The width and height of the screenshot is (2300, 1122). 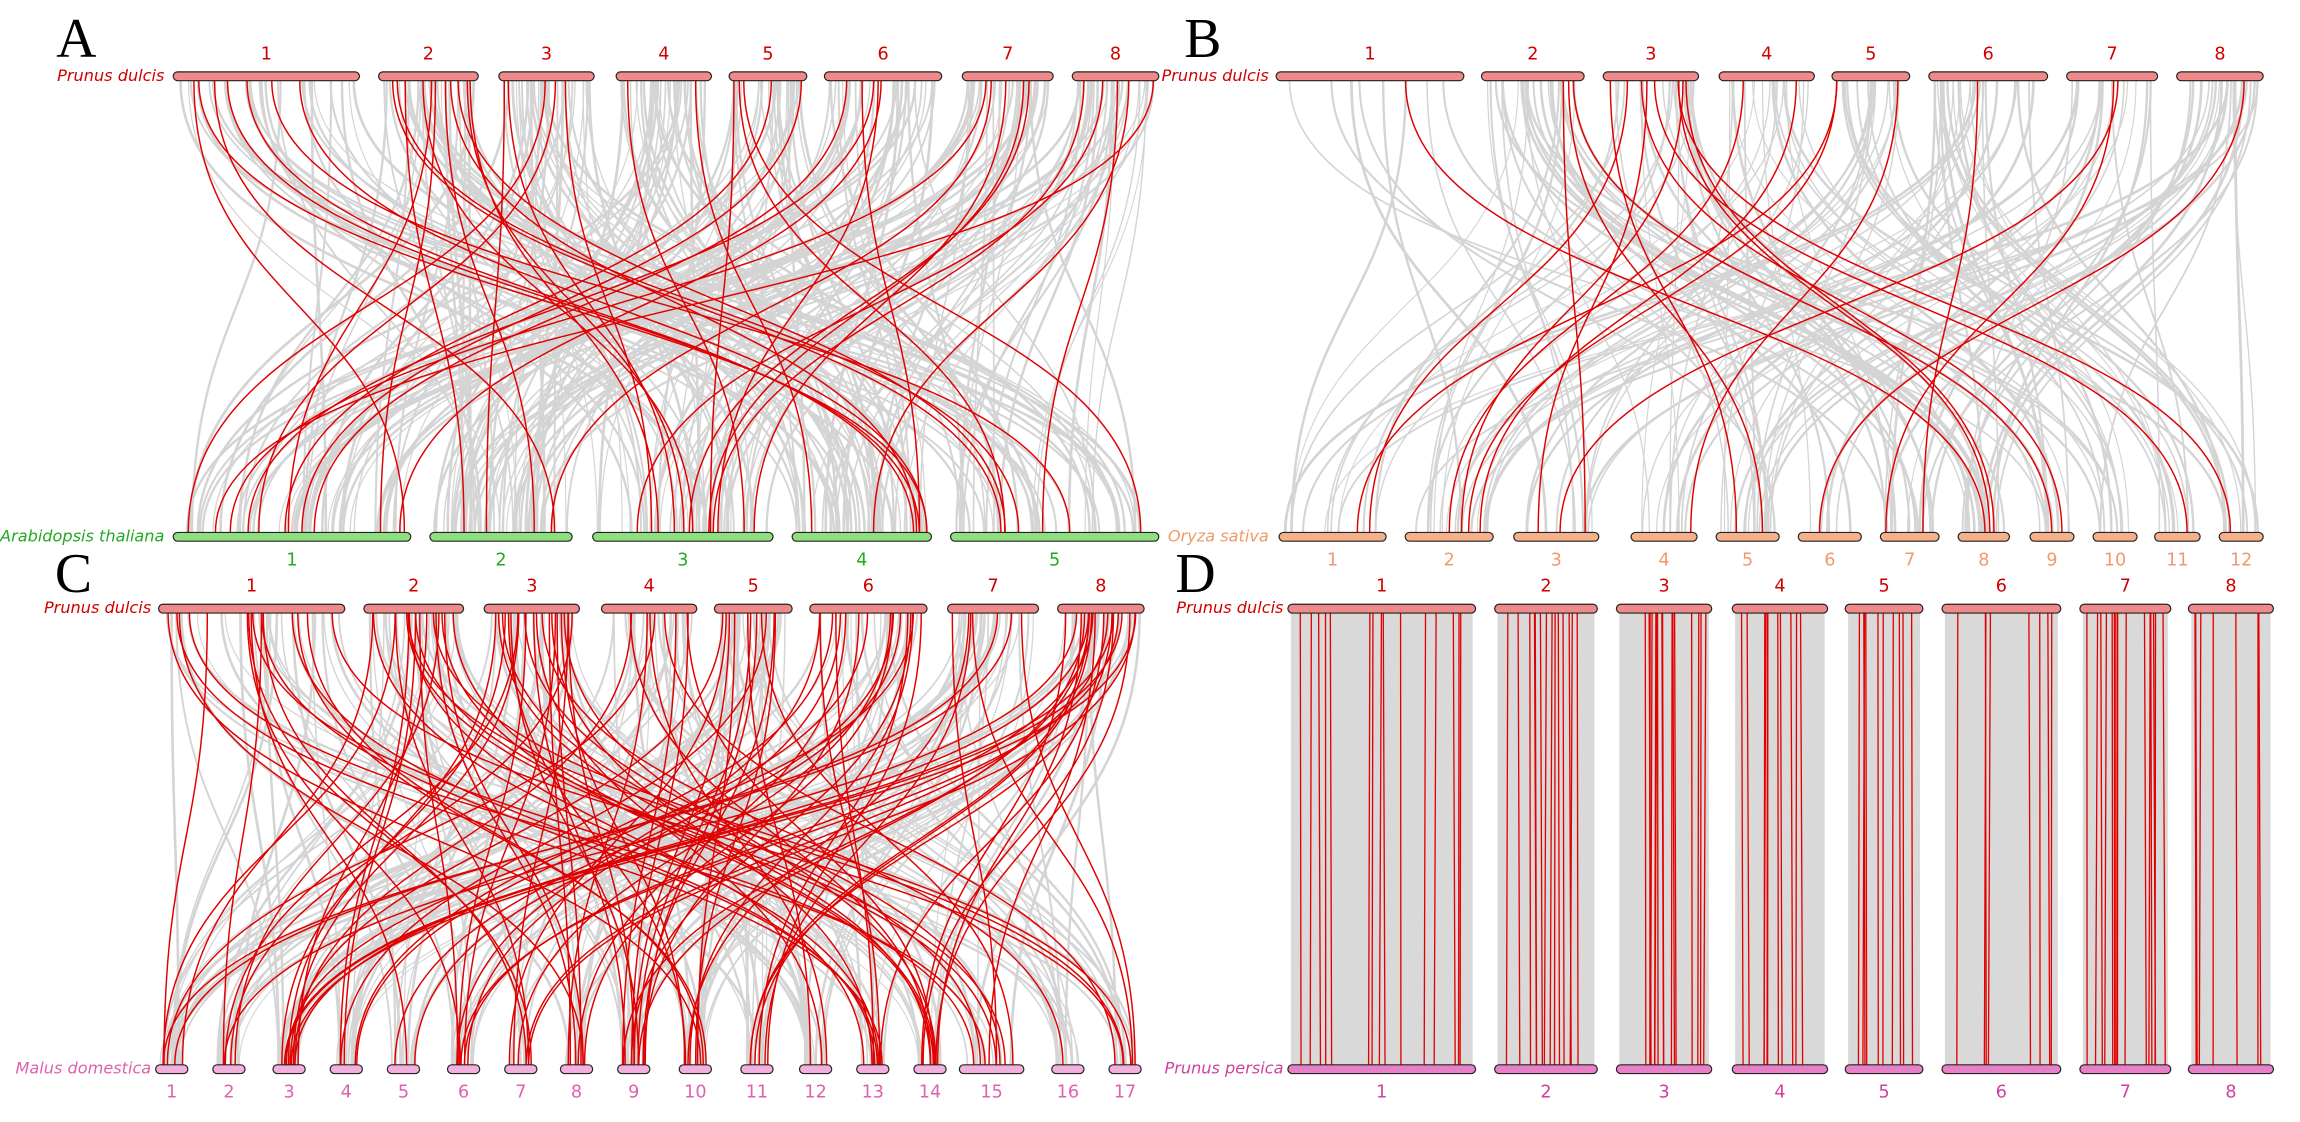 What do you see at coordinates (2001, 839) in the screenshot?
I see `synteny-block` at bounding box center [2001, 839].